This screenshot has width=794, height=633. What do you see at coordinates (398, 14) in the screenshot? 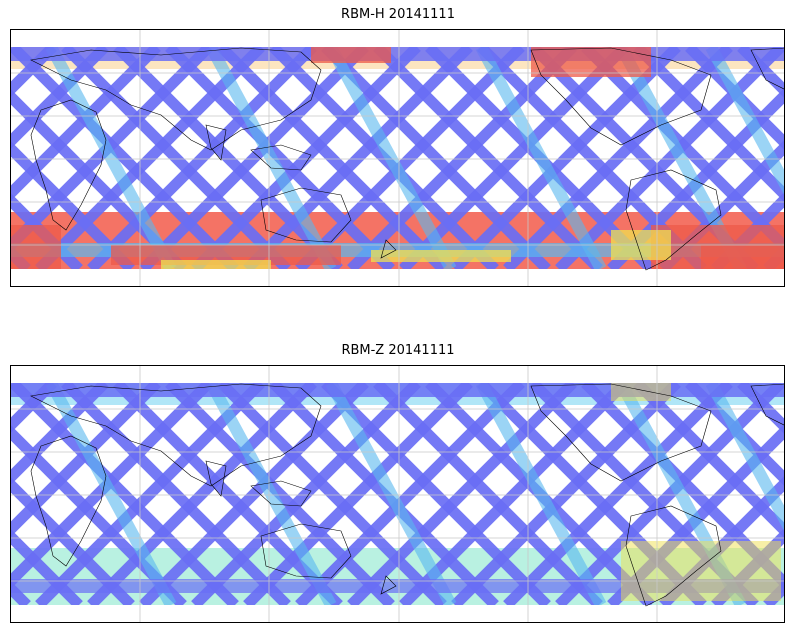
I see `panel-title-rbm-h: RBM-H 20141111` at bounding box center [398, 14].